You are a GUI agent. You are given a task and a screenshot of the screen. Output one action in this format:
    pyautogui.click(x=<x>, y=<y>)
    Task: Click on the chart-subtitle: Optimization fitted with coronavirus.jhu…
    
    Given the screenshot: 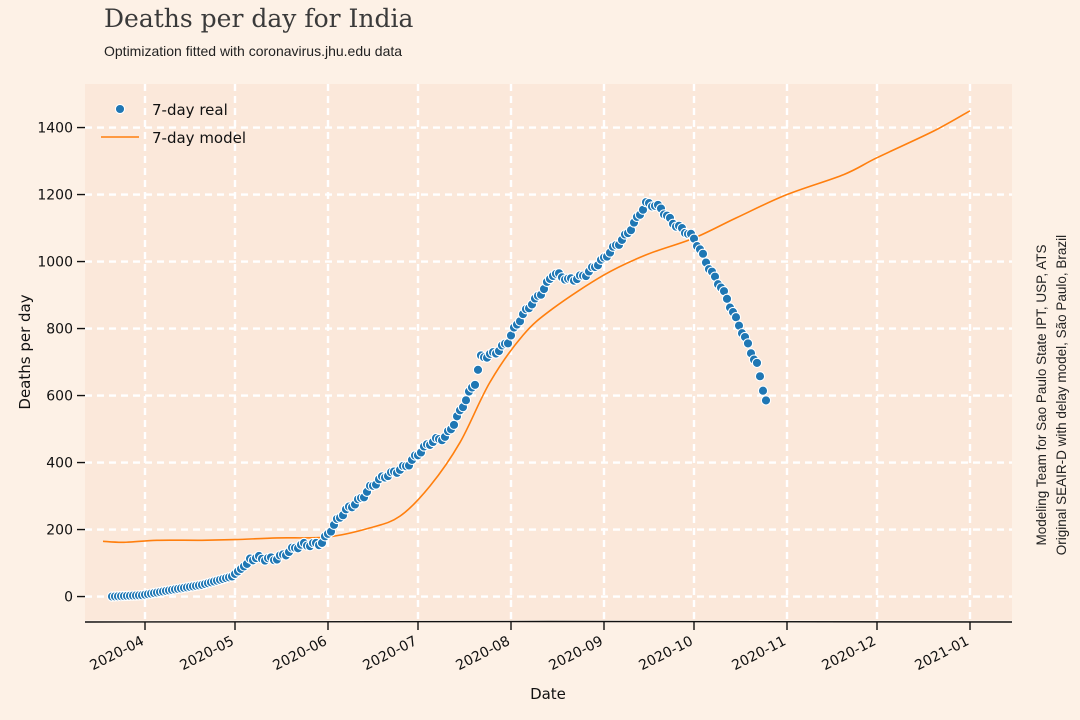 What is the action you would take?
    pyautogui.click(x=253, y=51)
    